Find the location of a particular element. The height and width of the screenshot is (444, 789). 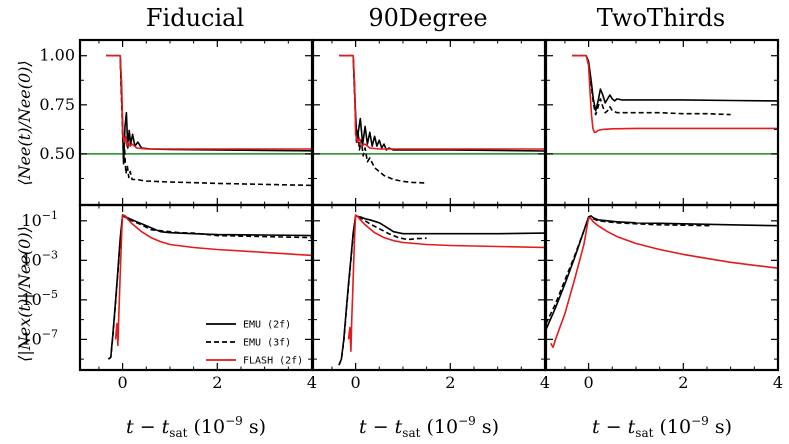

y-tick-label: 0.75 is located at coordinates (57, 104).